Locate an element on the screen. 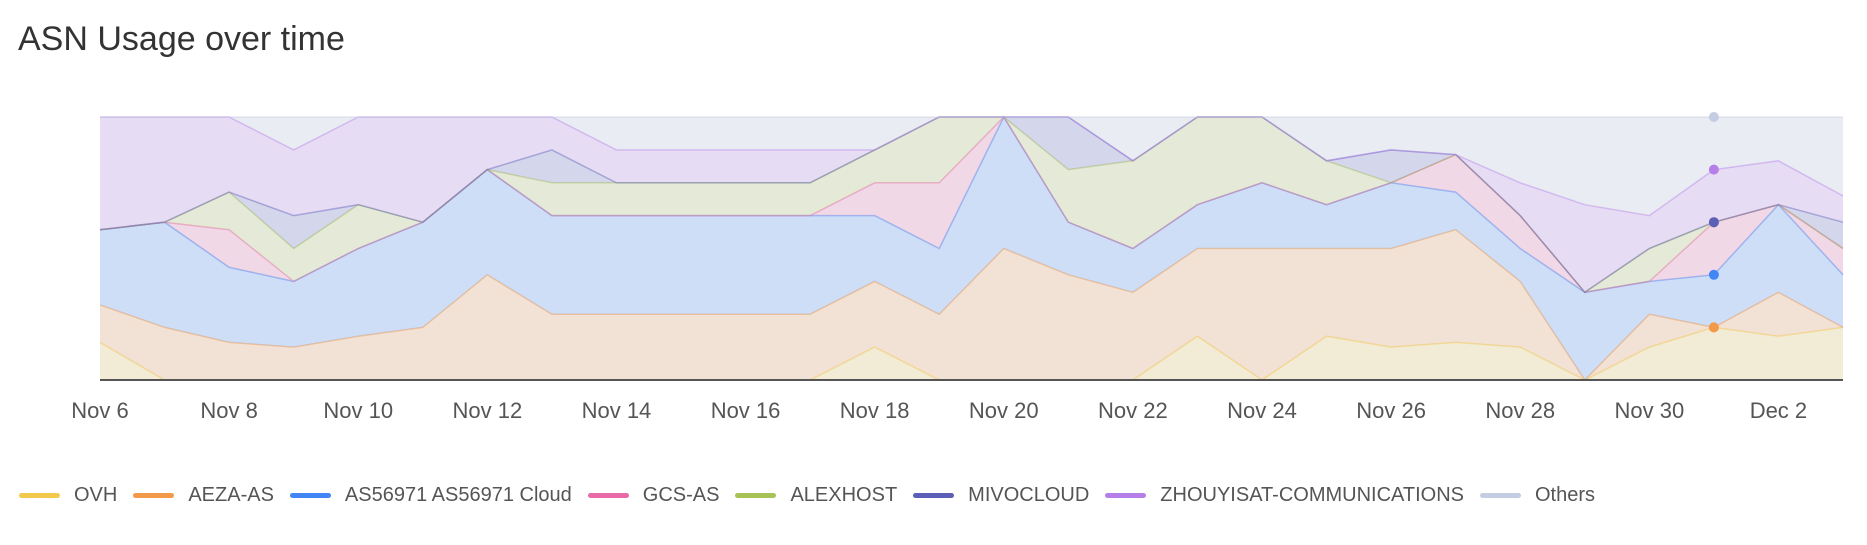 Image resolution: width=1867 pixels, height=545 pixels. legend-item-aeza-as: AEZA-AS is located at coordinates (203, 495).